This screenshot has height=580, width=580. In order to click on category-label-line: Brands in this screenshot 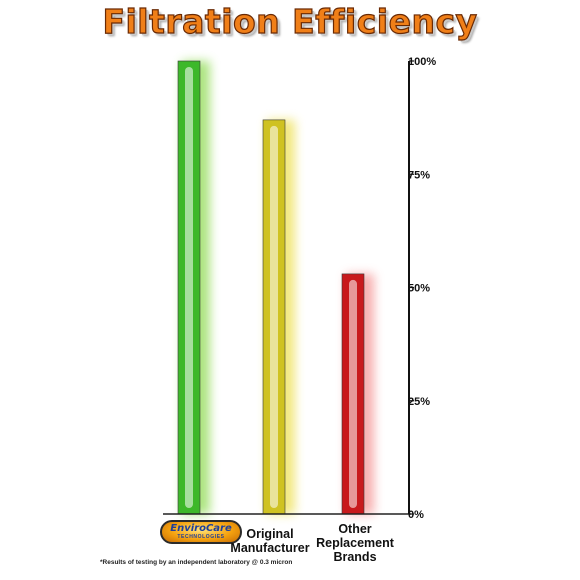, I will do `click(355, 557)`.